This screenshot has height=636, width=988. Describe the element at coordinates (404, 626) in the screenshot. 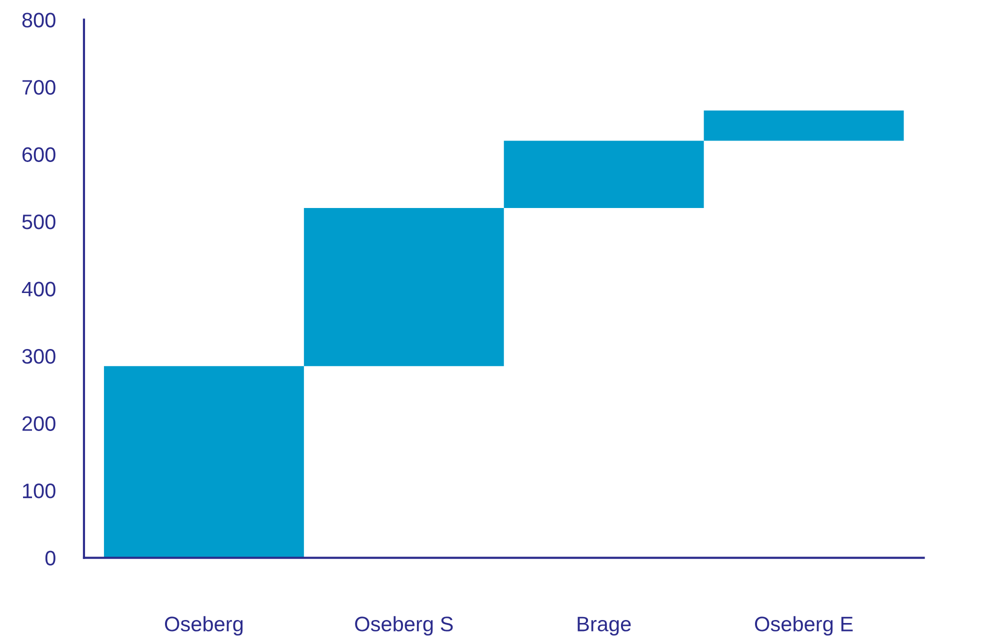

I see `x-tick-label: Oseberg S` at that location.